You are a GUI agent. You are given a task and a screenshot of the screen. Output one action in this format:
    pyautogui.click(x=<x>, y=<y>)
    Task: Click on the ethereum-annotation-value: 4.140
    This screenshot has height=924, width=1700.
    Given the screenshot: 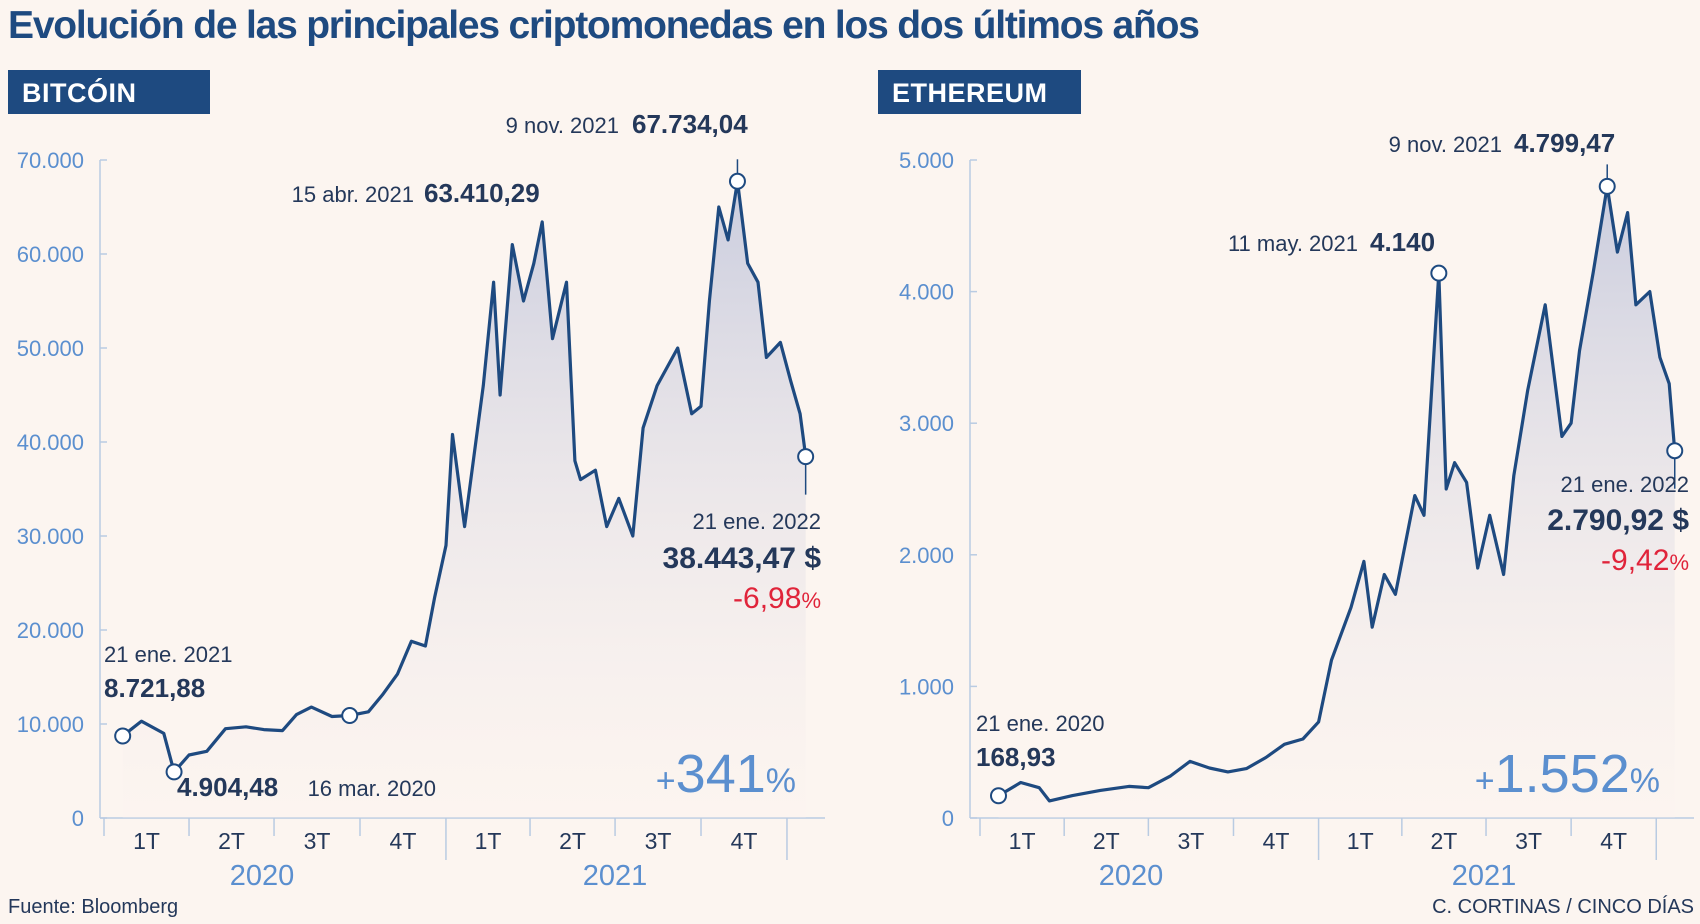 What is the action you would take?
    pyautogui.click(x=1402, y=242)
    